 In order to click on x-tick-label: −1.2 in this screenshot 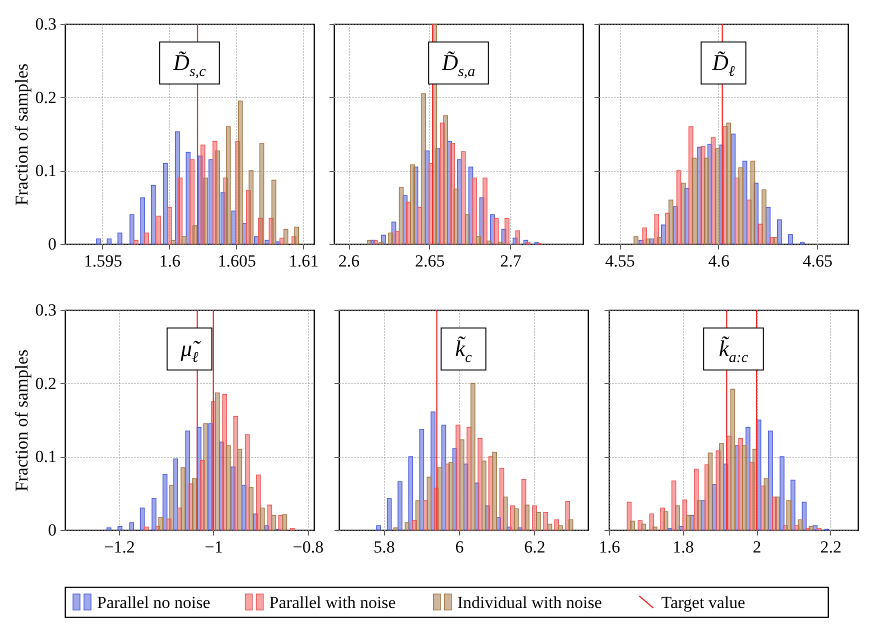, I will do `click(119, 547)`.